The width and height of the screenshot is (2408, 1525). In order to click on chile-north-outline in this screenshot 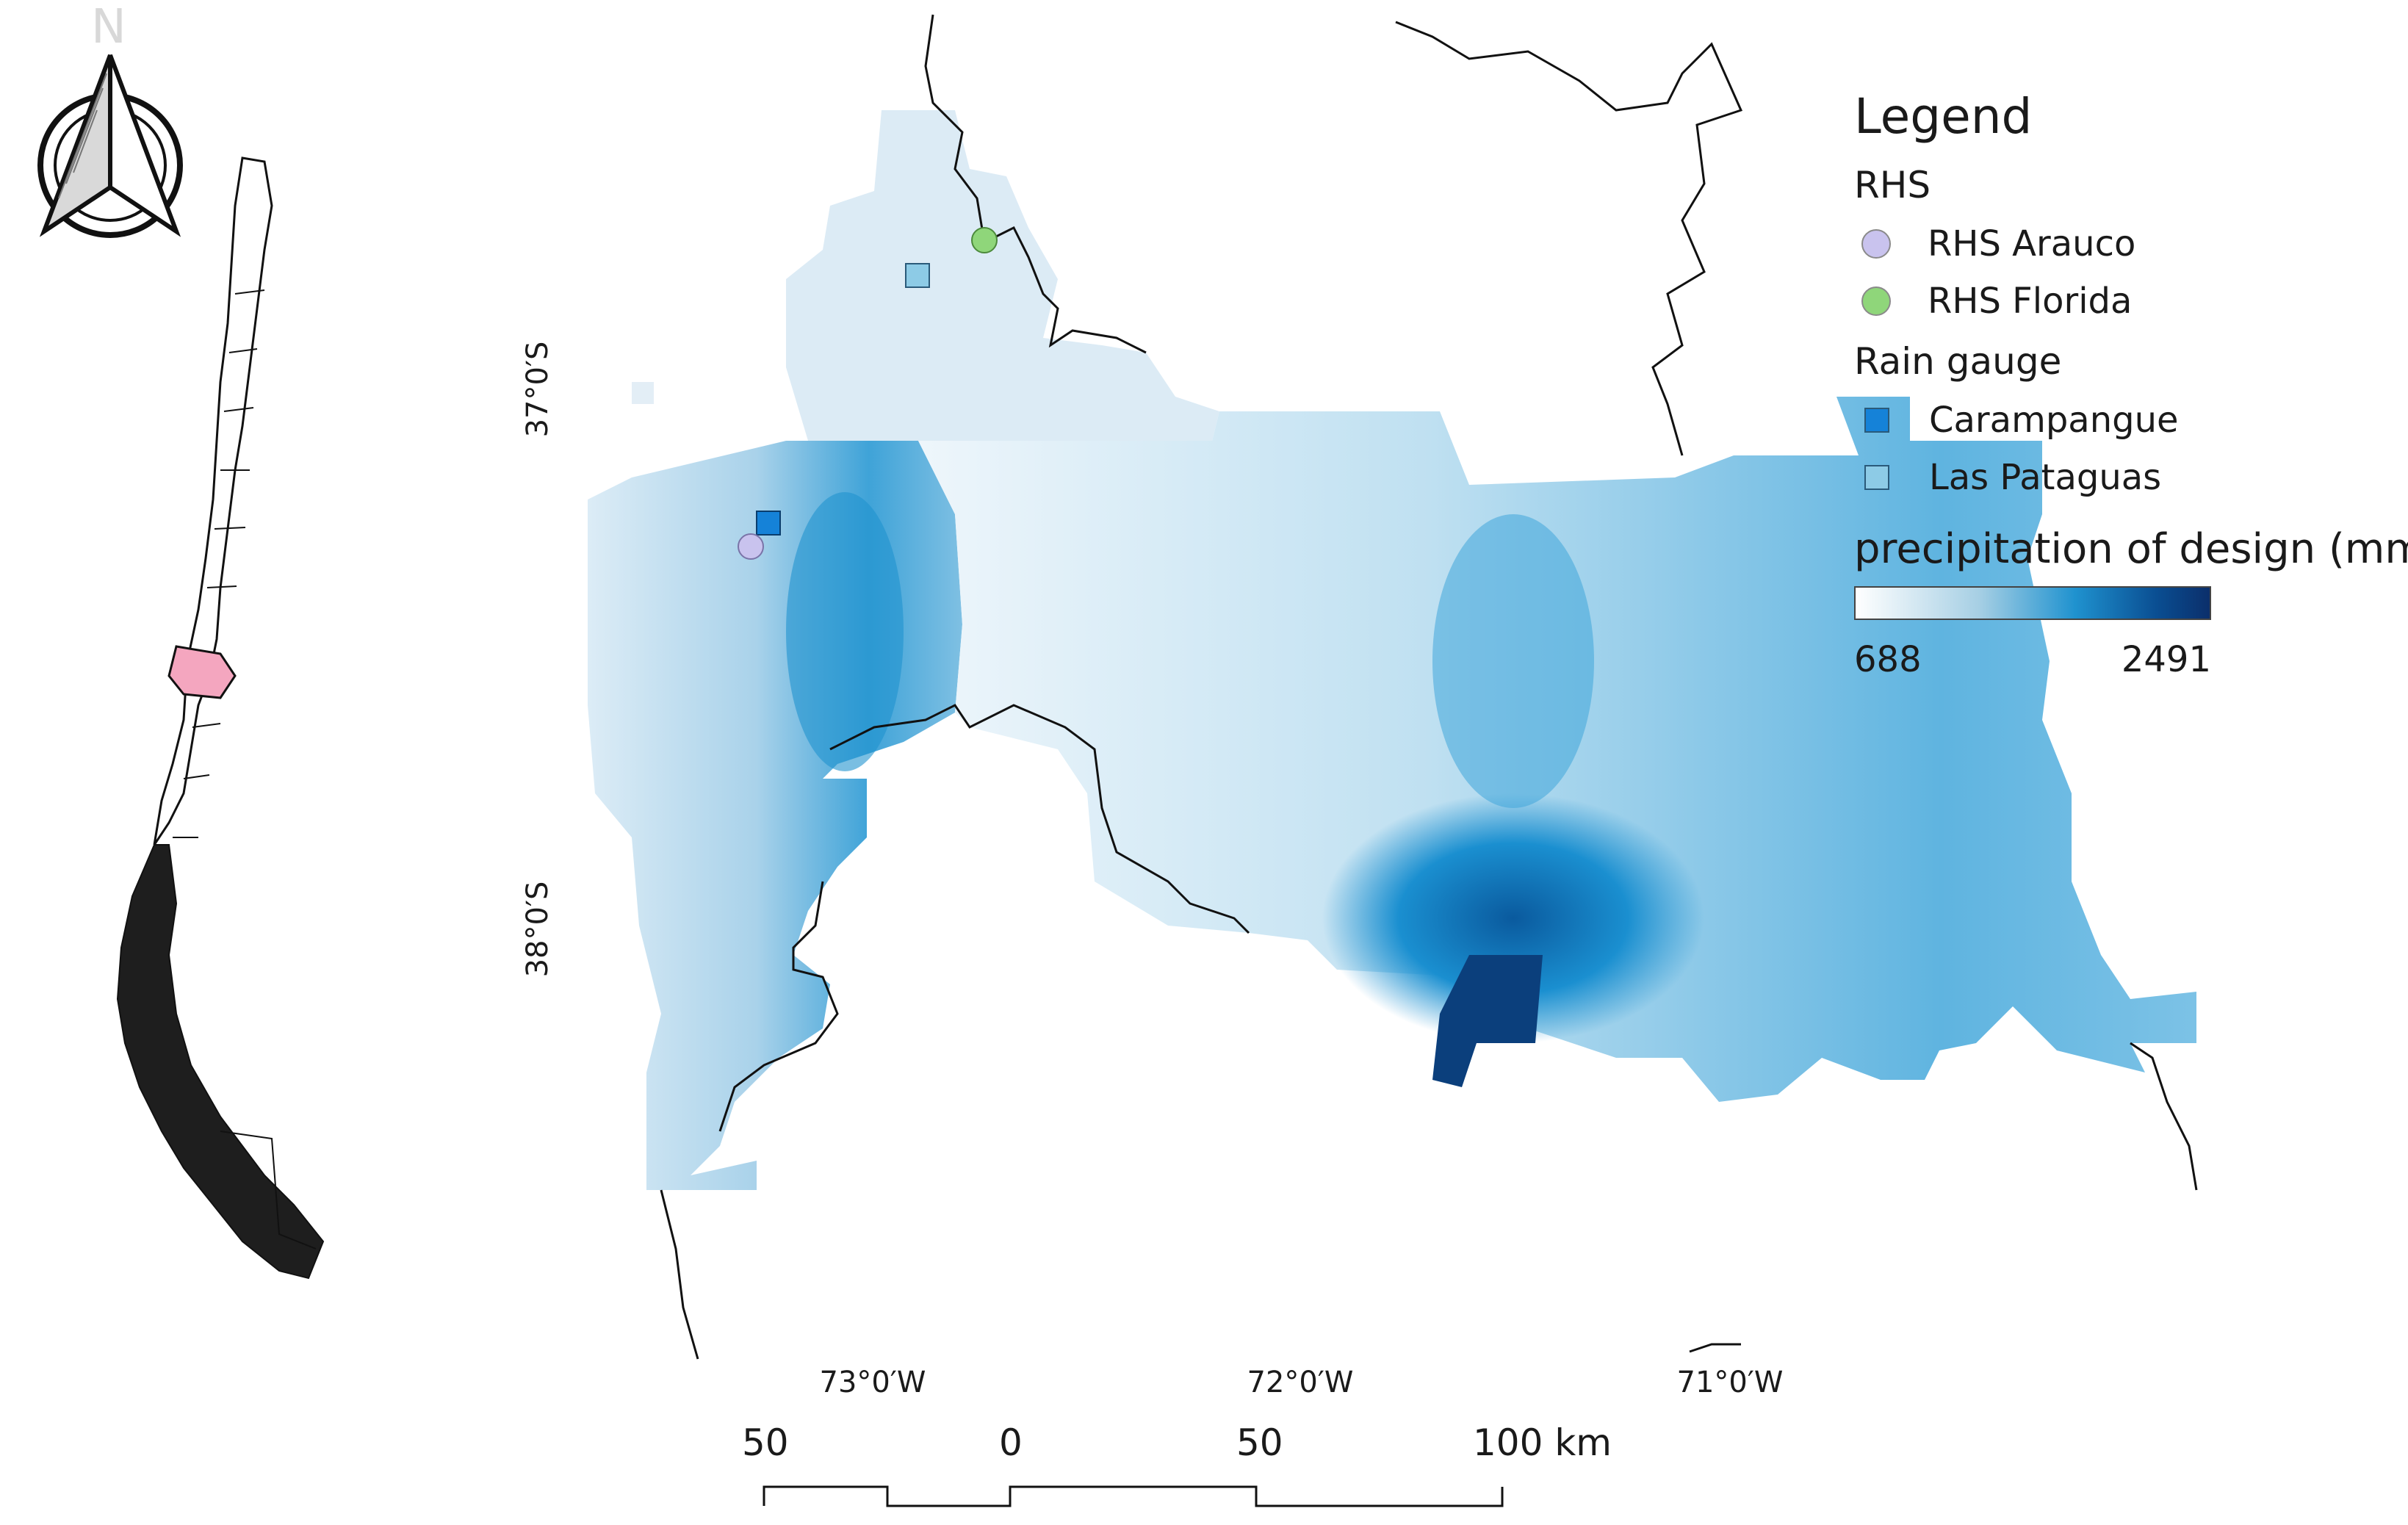, I will do `click(213, 501)`.